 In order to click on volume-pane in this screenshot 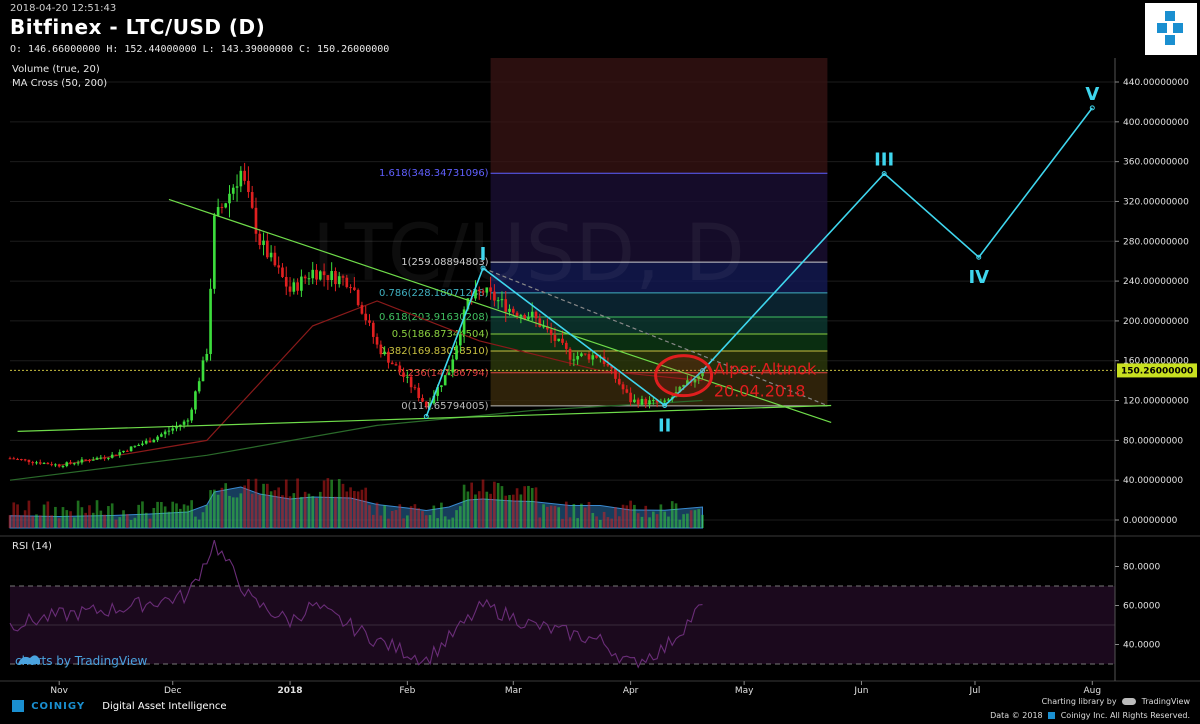, I will do `click(356, 503)`.